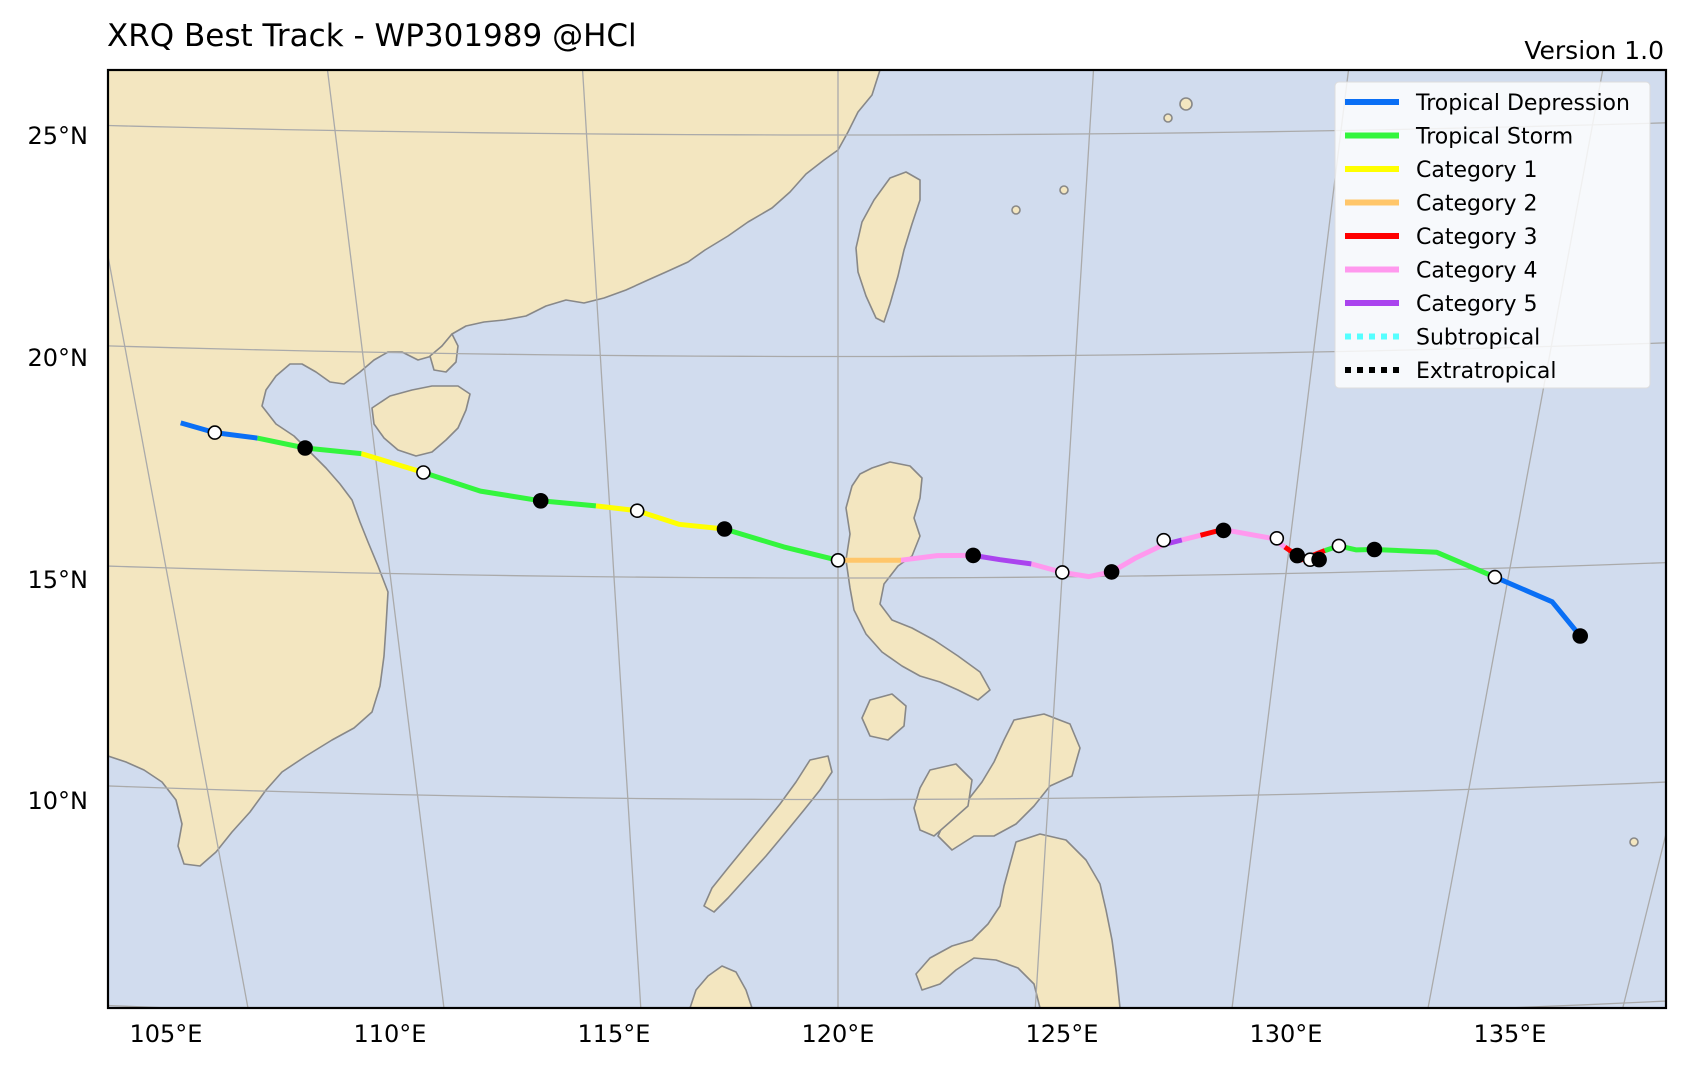  What do you see at coordinates (1510, 1034) in the screenshot?
I see `lon-label-135: 135°E` at bounding box center [1510, 1034].